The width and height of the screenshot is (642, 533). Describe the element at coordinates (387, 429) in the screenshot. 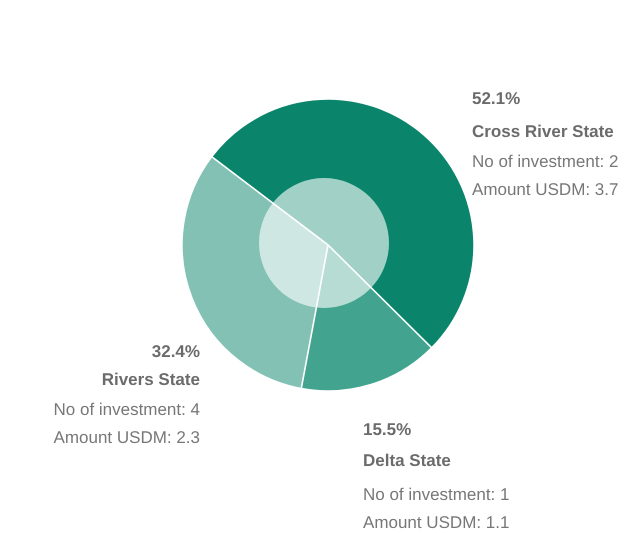

I see `data-label: 15.5%` at that location.